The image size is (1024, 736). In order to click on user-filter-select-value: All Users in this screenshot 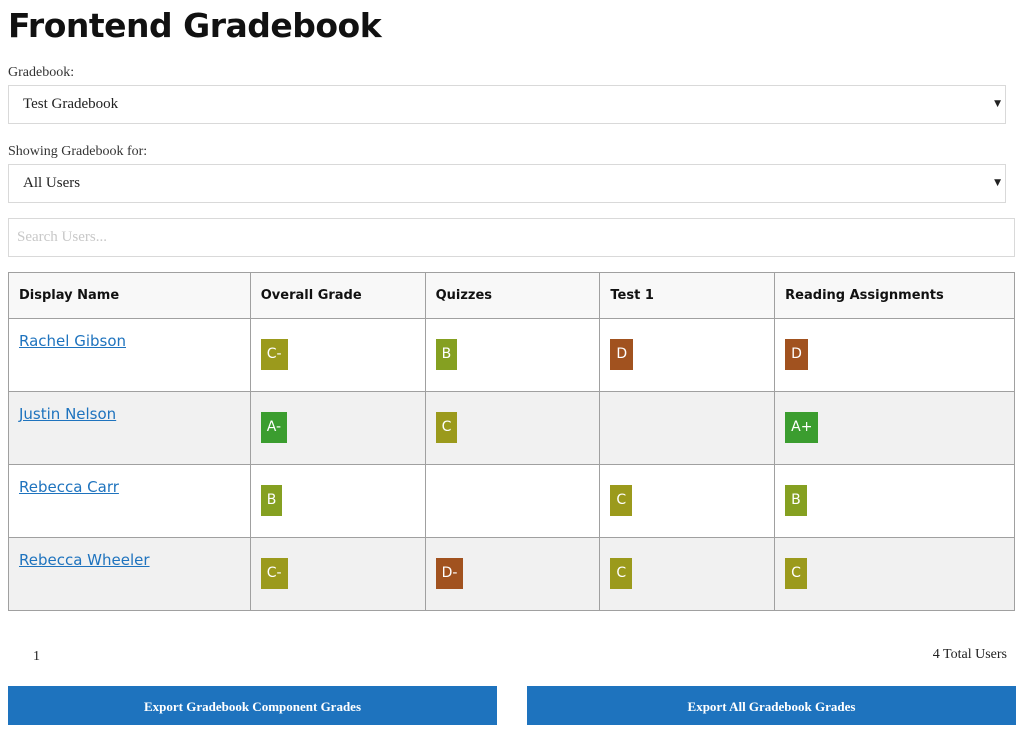, I will do `click(52, 183)`.